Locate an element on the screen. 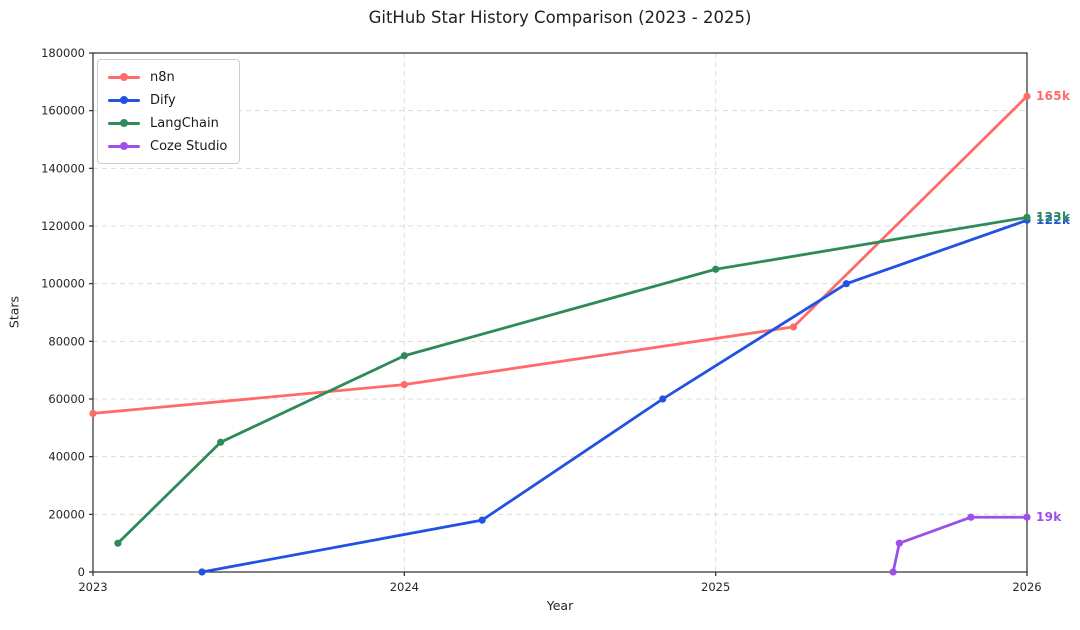 The image size is (1080, 630). end-label-coze-studio: 19k is located at coordinates (1049, 517).